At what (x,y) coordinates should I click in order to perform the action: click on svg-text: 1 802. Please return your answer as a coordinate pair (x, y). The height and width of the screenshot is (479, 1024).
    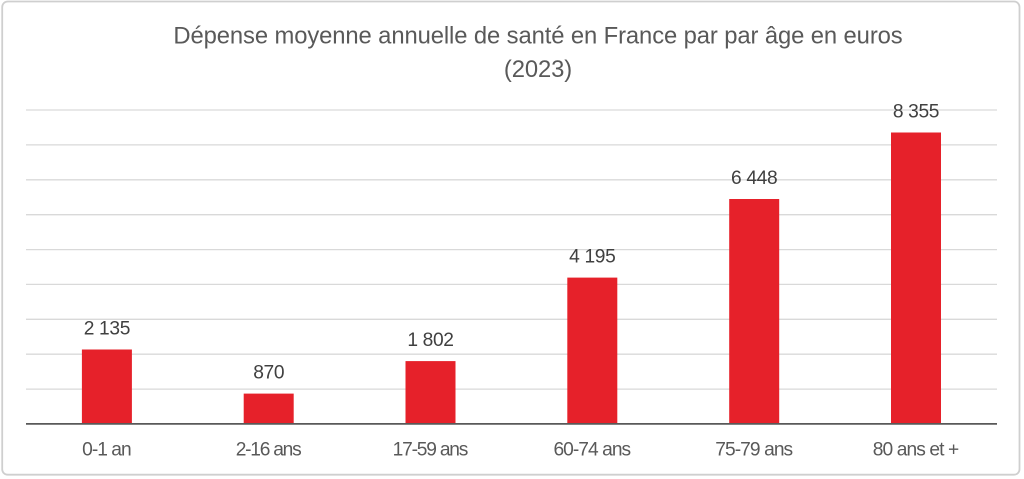
    Looking at the image, I should click on (430, 340).